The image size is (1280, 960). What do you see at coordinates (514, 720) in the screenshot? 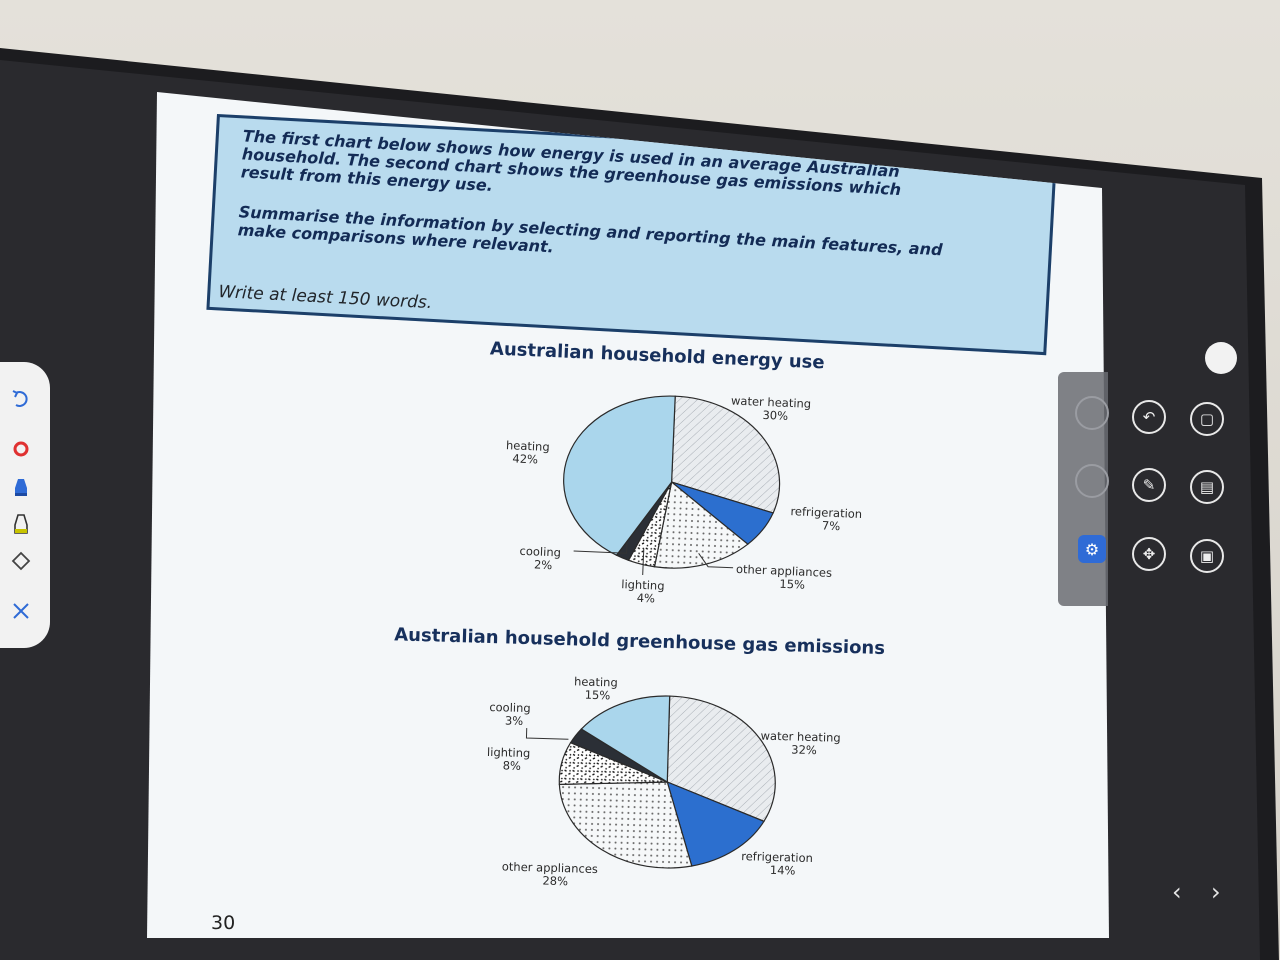
I see `slice-value-label: 3%` at bounding box center [514, 720].